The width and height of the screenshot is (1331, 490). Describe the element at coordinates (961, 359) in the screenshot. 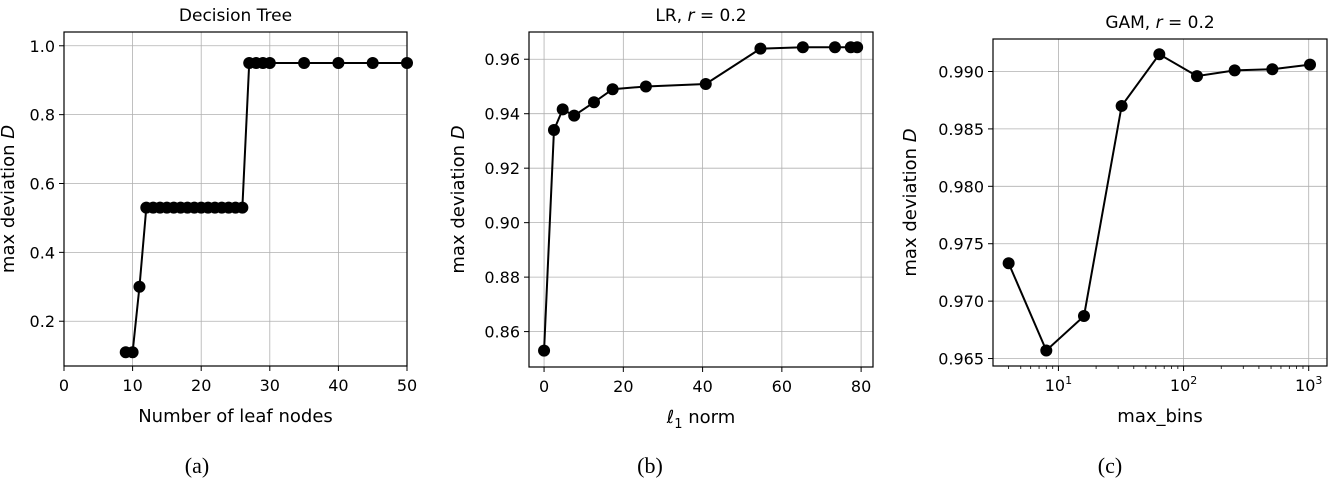

I see `y-tick-label: 0.965` at that location.